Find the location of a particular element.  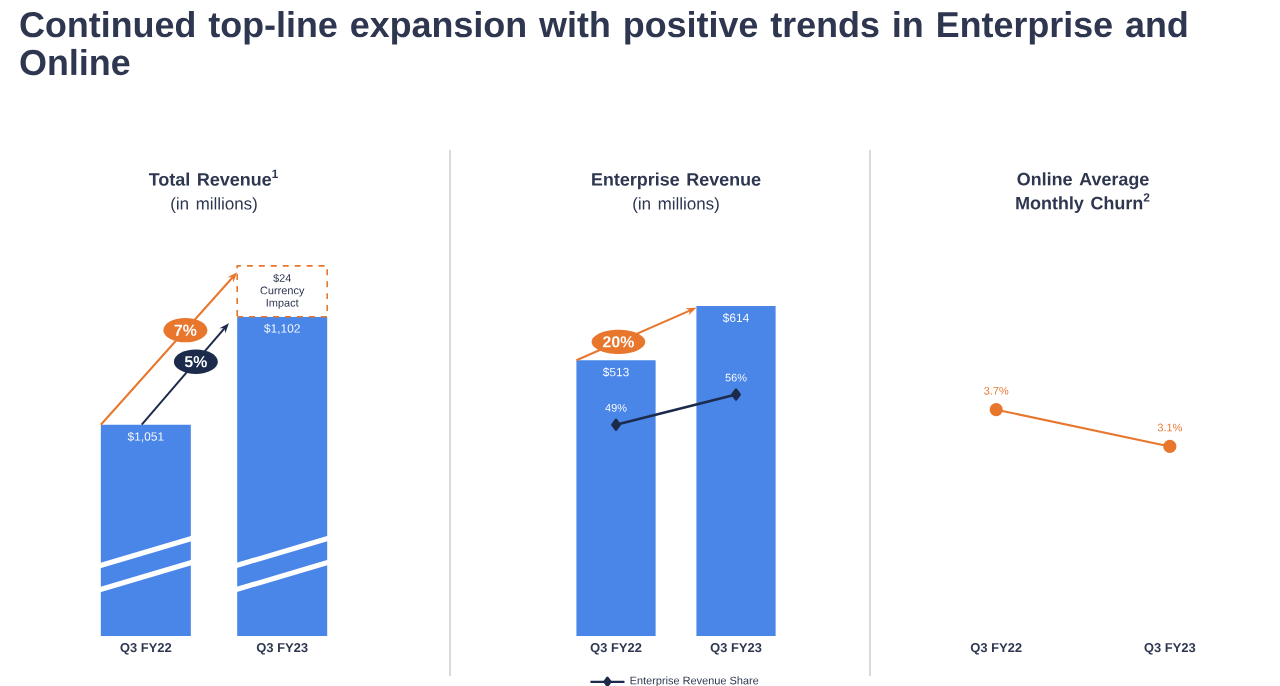

text: Continued top-line expansion with positive trends in Enterprise and Online is located at coordinates (603, 43).